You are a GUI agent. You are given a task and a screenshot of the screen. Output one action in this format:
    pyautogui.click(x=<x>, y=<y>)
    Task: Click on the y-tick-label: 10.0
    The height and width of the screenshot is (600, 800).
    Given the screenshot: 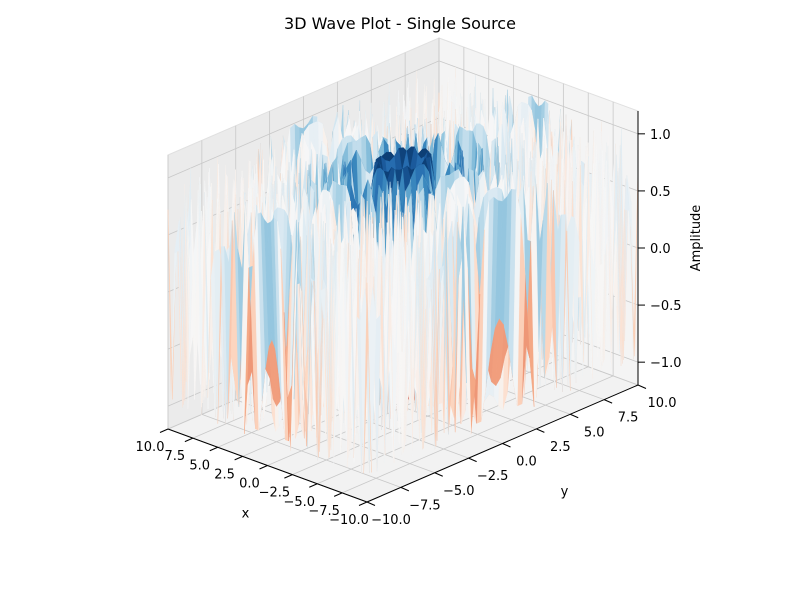 What is the action you would take?
    pyautogui.click(x=662, y=403)
    